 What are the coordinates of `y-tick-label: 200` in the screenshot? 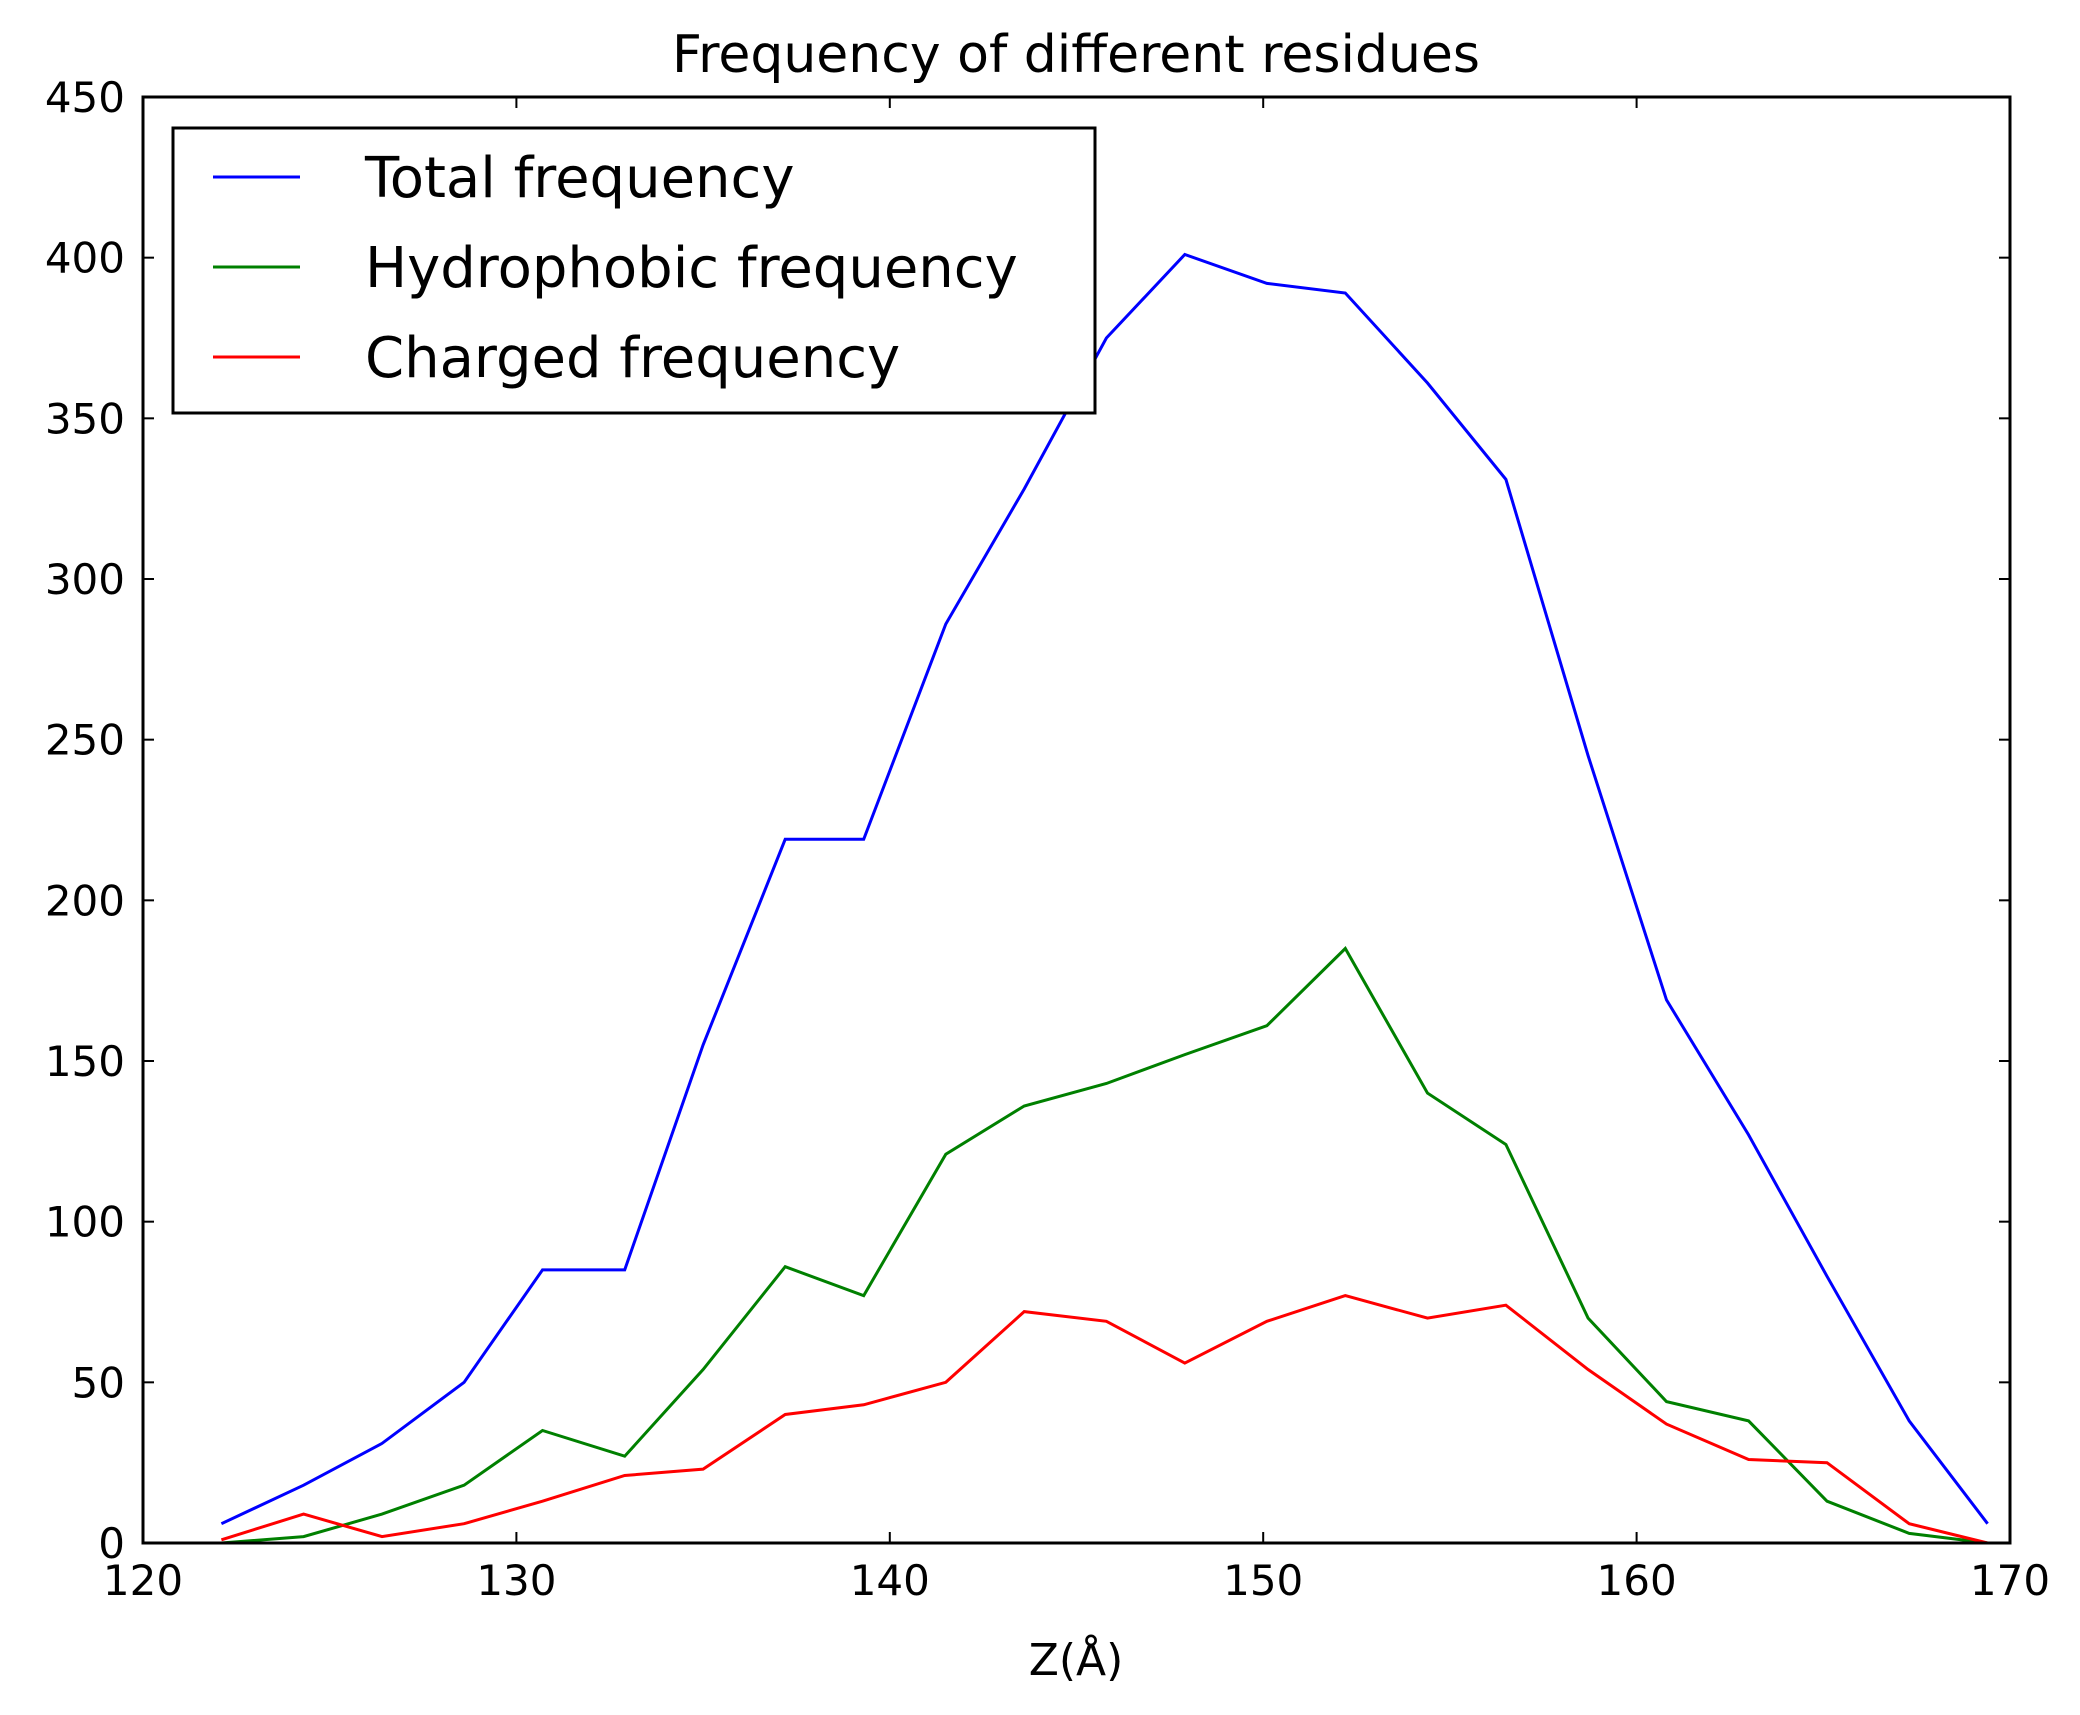 It's located at (85, 900).